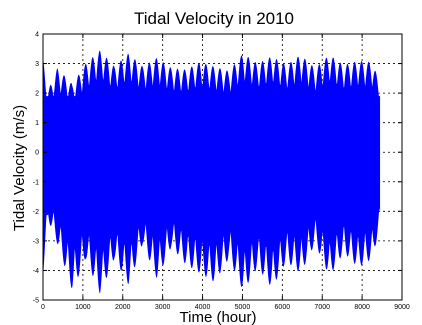  I want to click on x-tick-label: 1000, so click(83, 307).